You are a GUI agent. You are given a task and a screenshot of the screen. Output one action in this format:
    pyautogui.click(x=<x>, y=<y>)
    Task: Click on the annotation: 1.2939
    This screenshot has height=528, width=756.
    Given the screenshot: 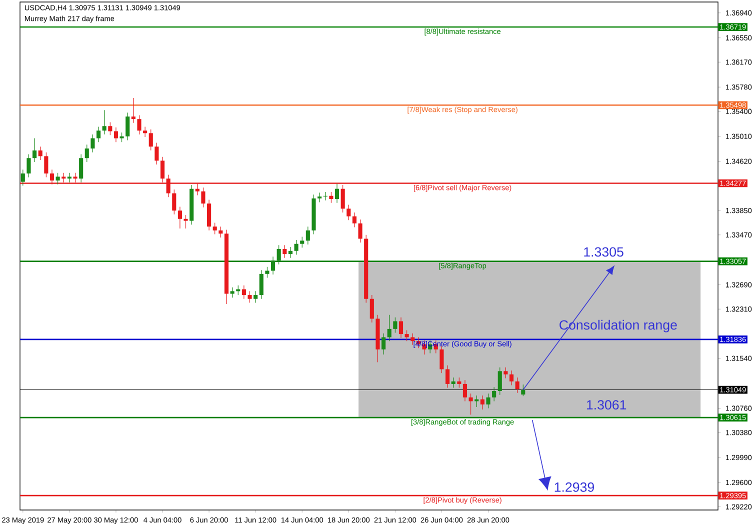 What is the action you would take?
    pyautogui.click(x=574, y=487)
    